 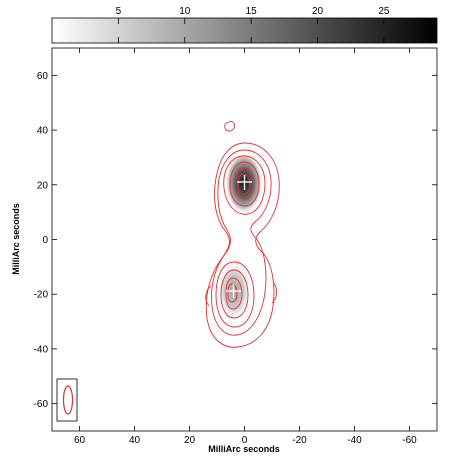 I want to click on component-markers, so click(x=239, y=236).